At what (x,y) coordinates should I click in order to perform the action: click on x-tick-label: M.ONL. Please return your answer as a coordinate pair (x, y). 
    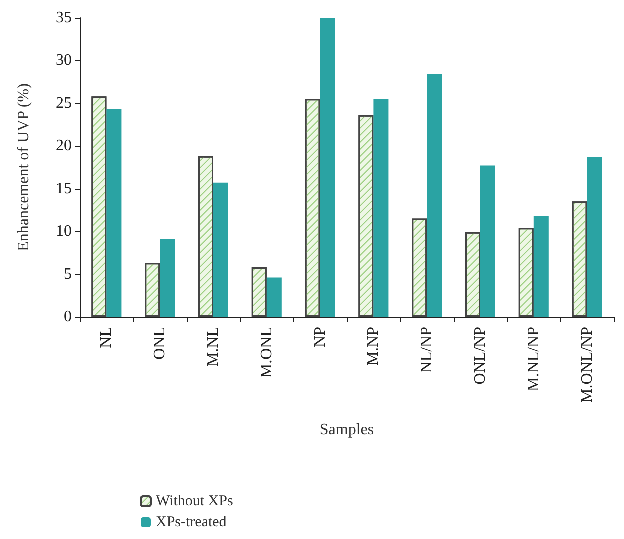
    Looking at the image, I should click on (267, 352).